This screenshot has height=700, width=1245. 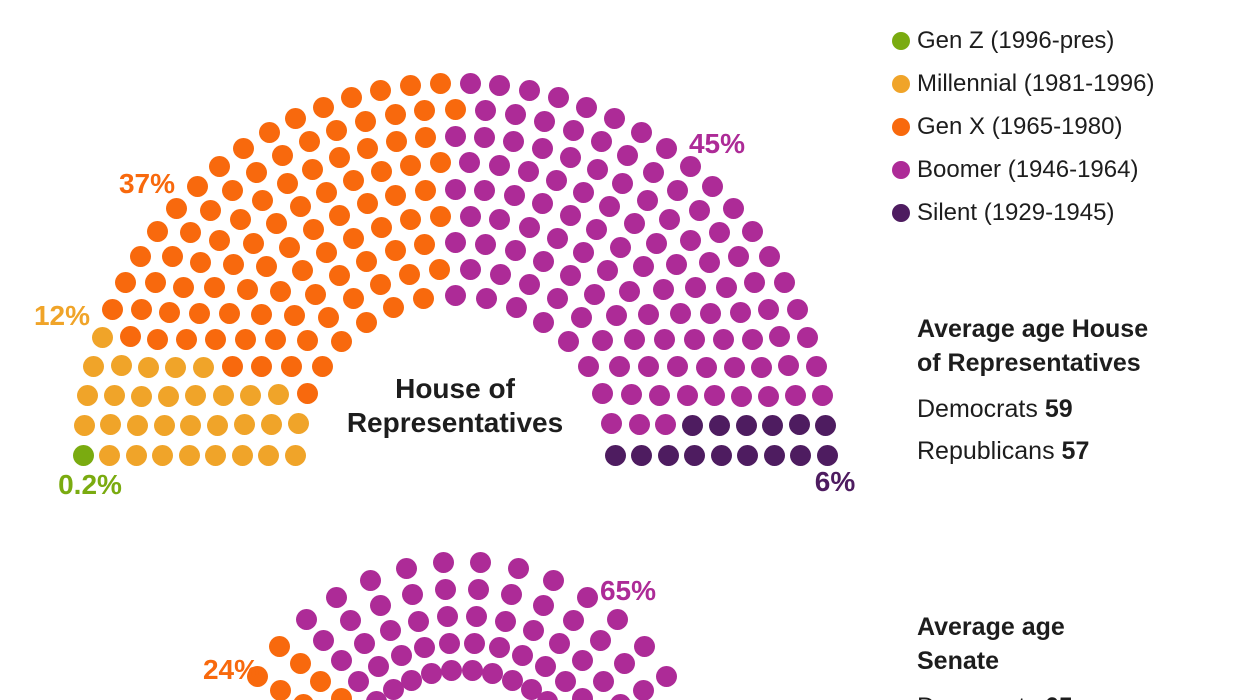 I want to click on legend-label-gen-z: Gen Z (1996-pres), so click(x=1016, y=40).